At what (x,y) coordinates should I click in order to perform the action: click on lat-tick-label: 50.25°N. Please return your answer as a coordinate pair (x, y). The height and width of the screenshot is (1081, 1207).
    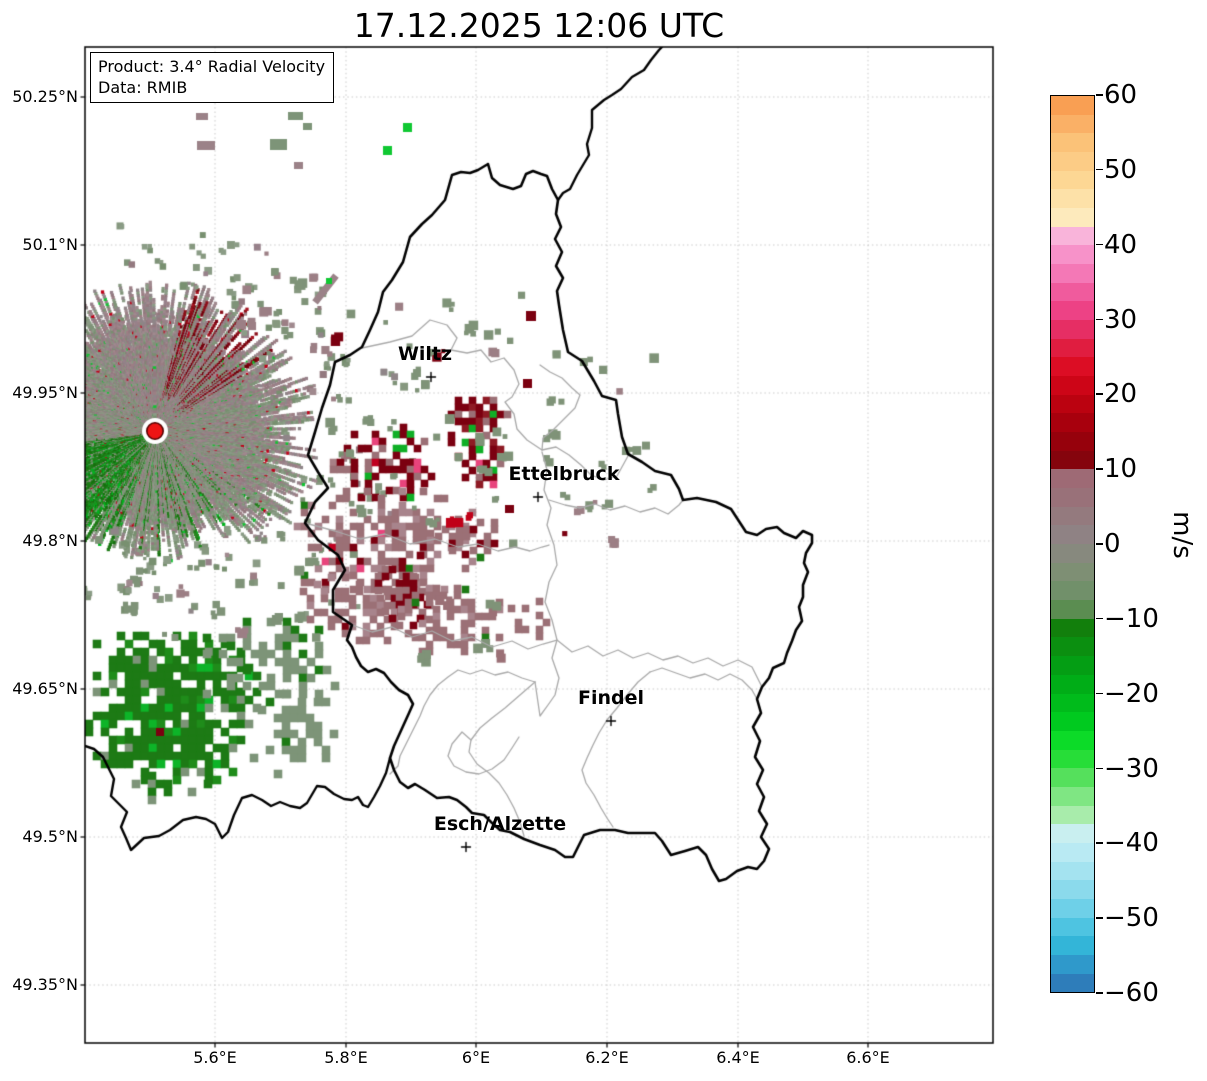
    Looking at the image, I should click on (45, 96).